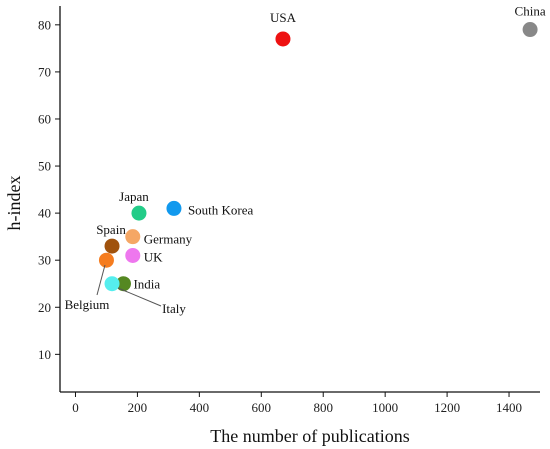 This screenshot has height=449, width=550. What do you see at coordinates (14, 203) in the screenshot?
I see `y-axis-title: h-index` at bounding box center [14, 203].